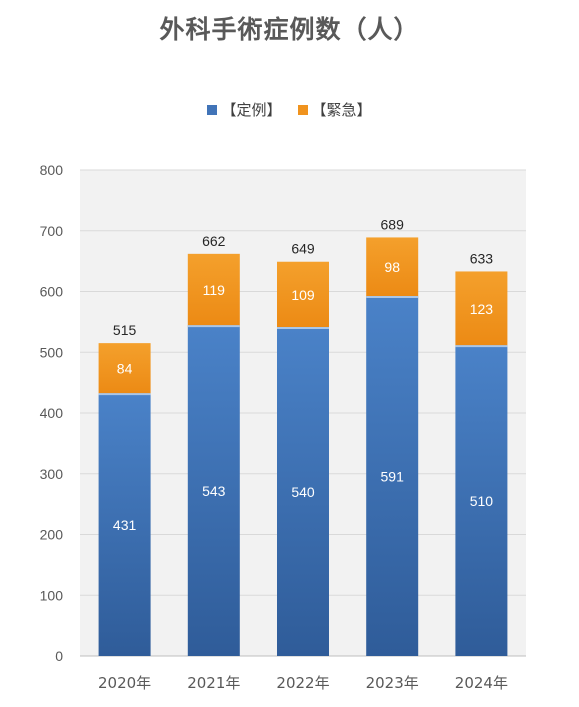 The width and height of the screenshot is (579, 707). I want to click on data-label-total: 662, so click(214, 241).